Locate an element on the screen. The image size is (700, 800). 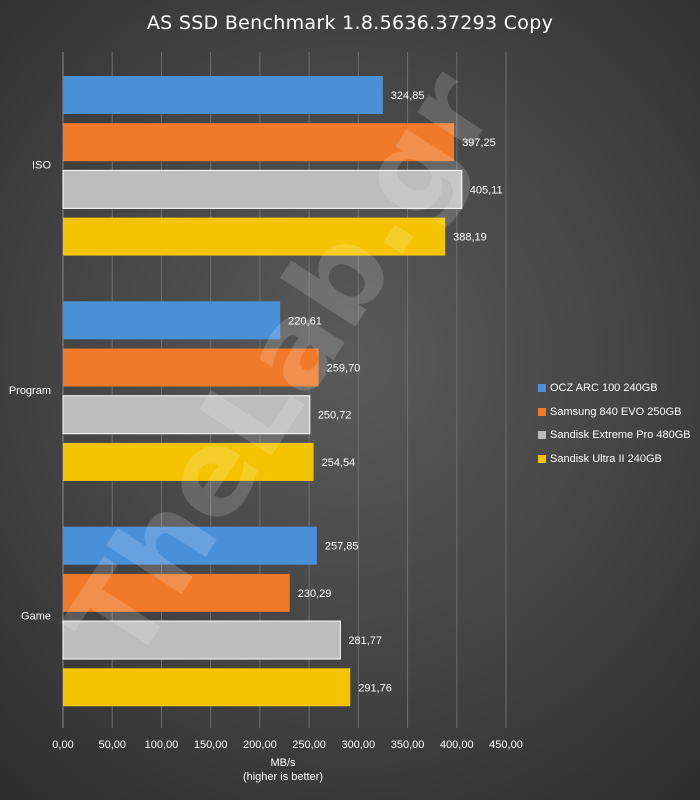
legend-label: Samsung 840 EVO 250GB is located at coordinates (616, 411).